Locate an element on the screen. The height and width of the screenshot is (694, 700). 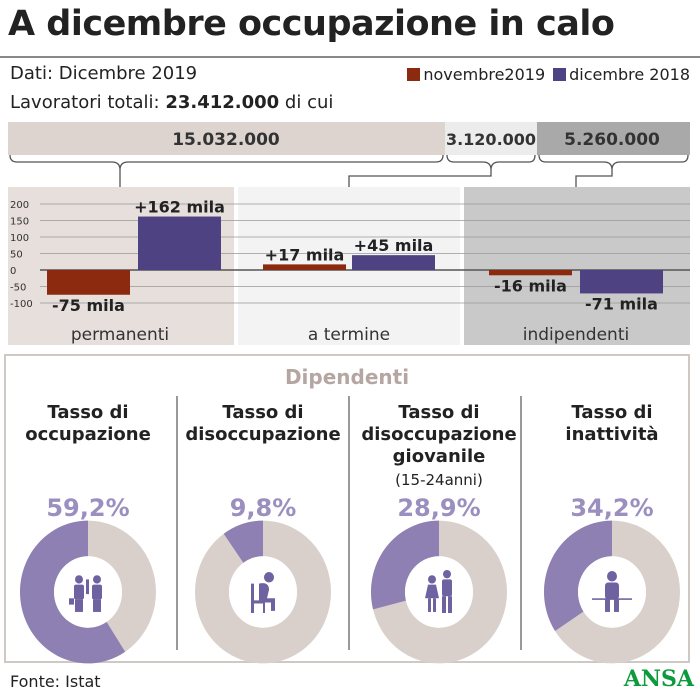
y-tick-label: -100 is located at coordinates (21, 304).